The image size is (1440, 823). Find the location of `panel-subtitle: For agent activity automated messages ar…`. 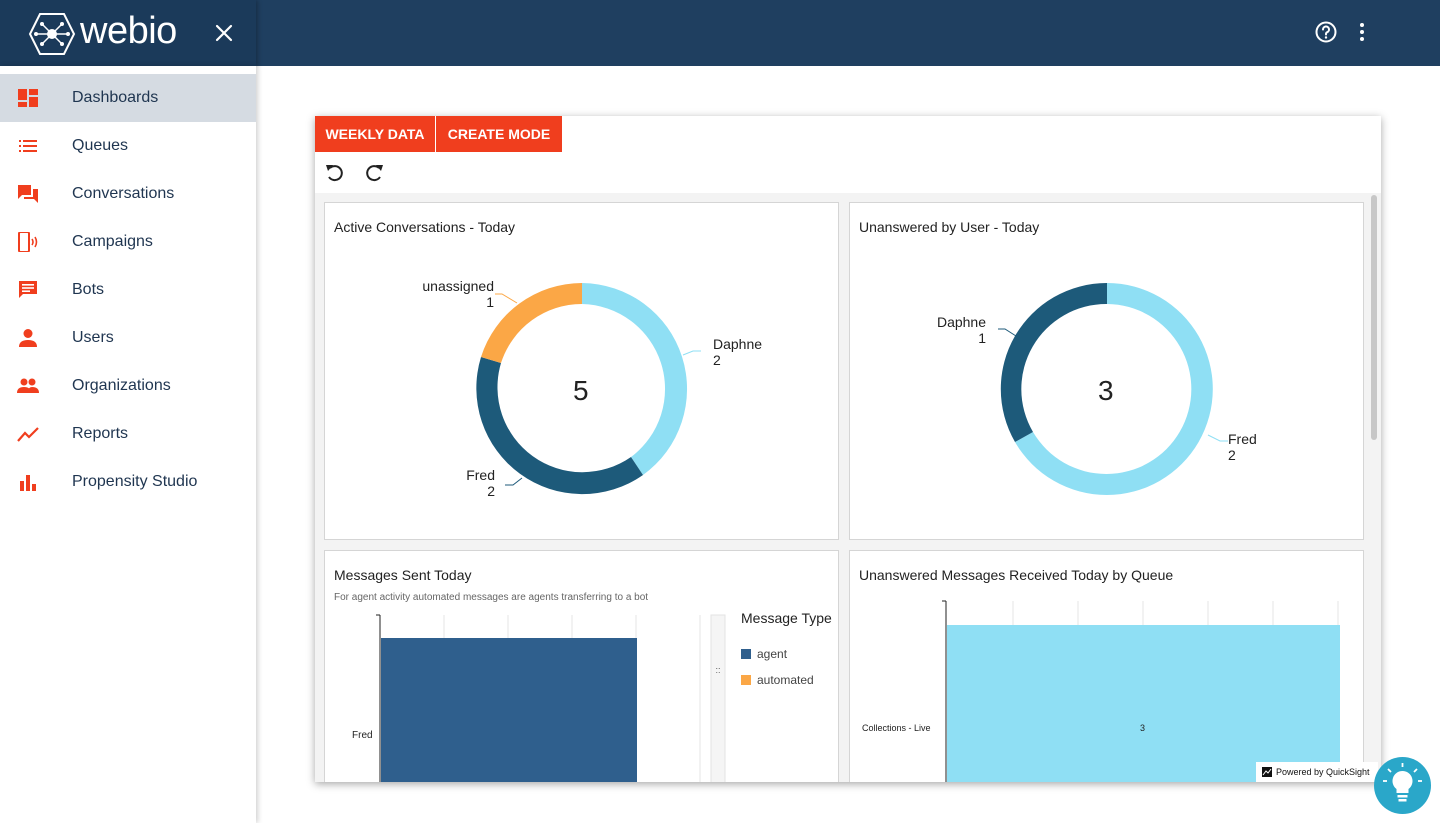

panel-subtitle: For agent activity automated messages ar… is located at coordinates (491, 597).